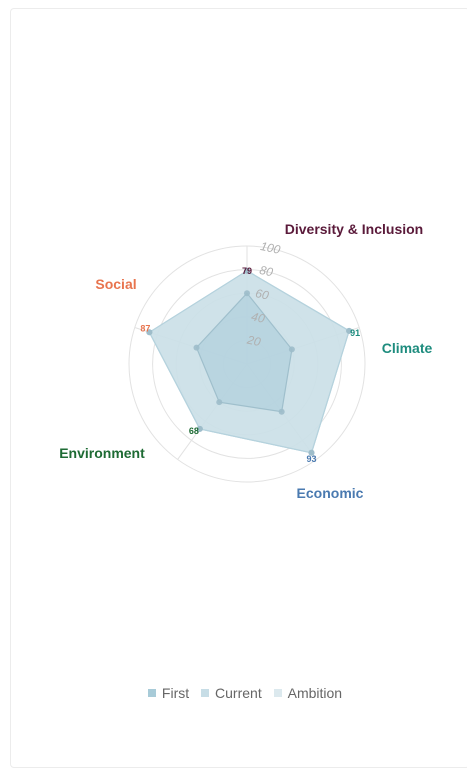  I want to click on tick-label-80: 80, so click(266, 271).